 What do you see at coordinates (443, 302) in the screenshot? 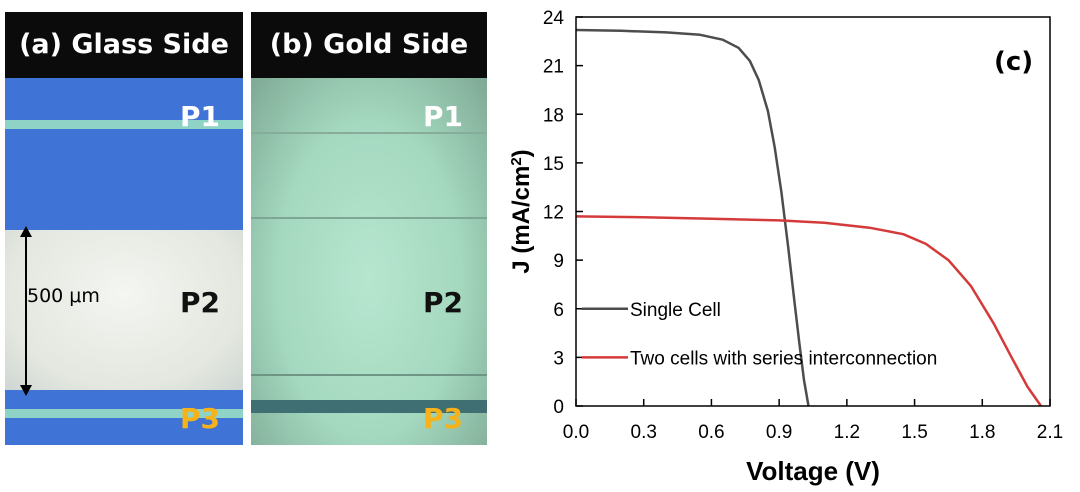
I see `gold-p2-label: P2` at bounding box center [443, 302].